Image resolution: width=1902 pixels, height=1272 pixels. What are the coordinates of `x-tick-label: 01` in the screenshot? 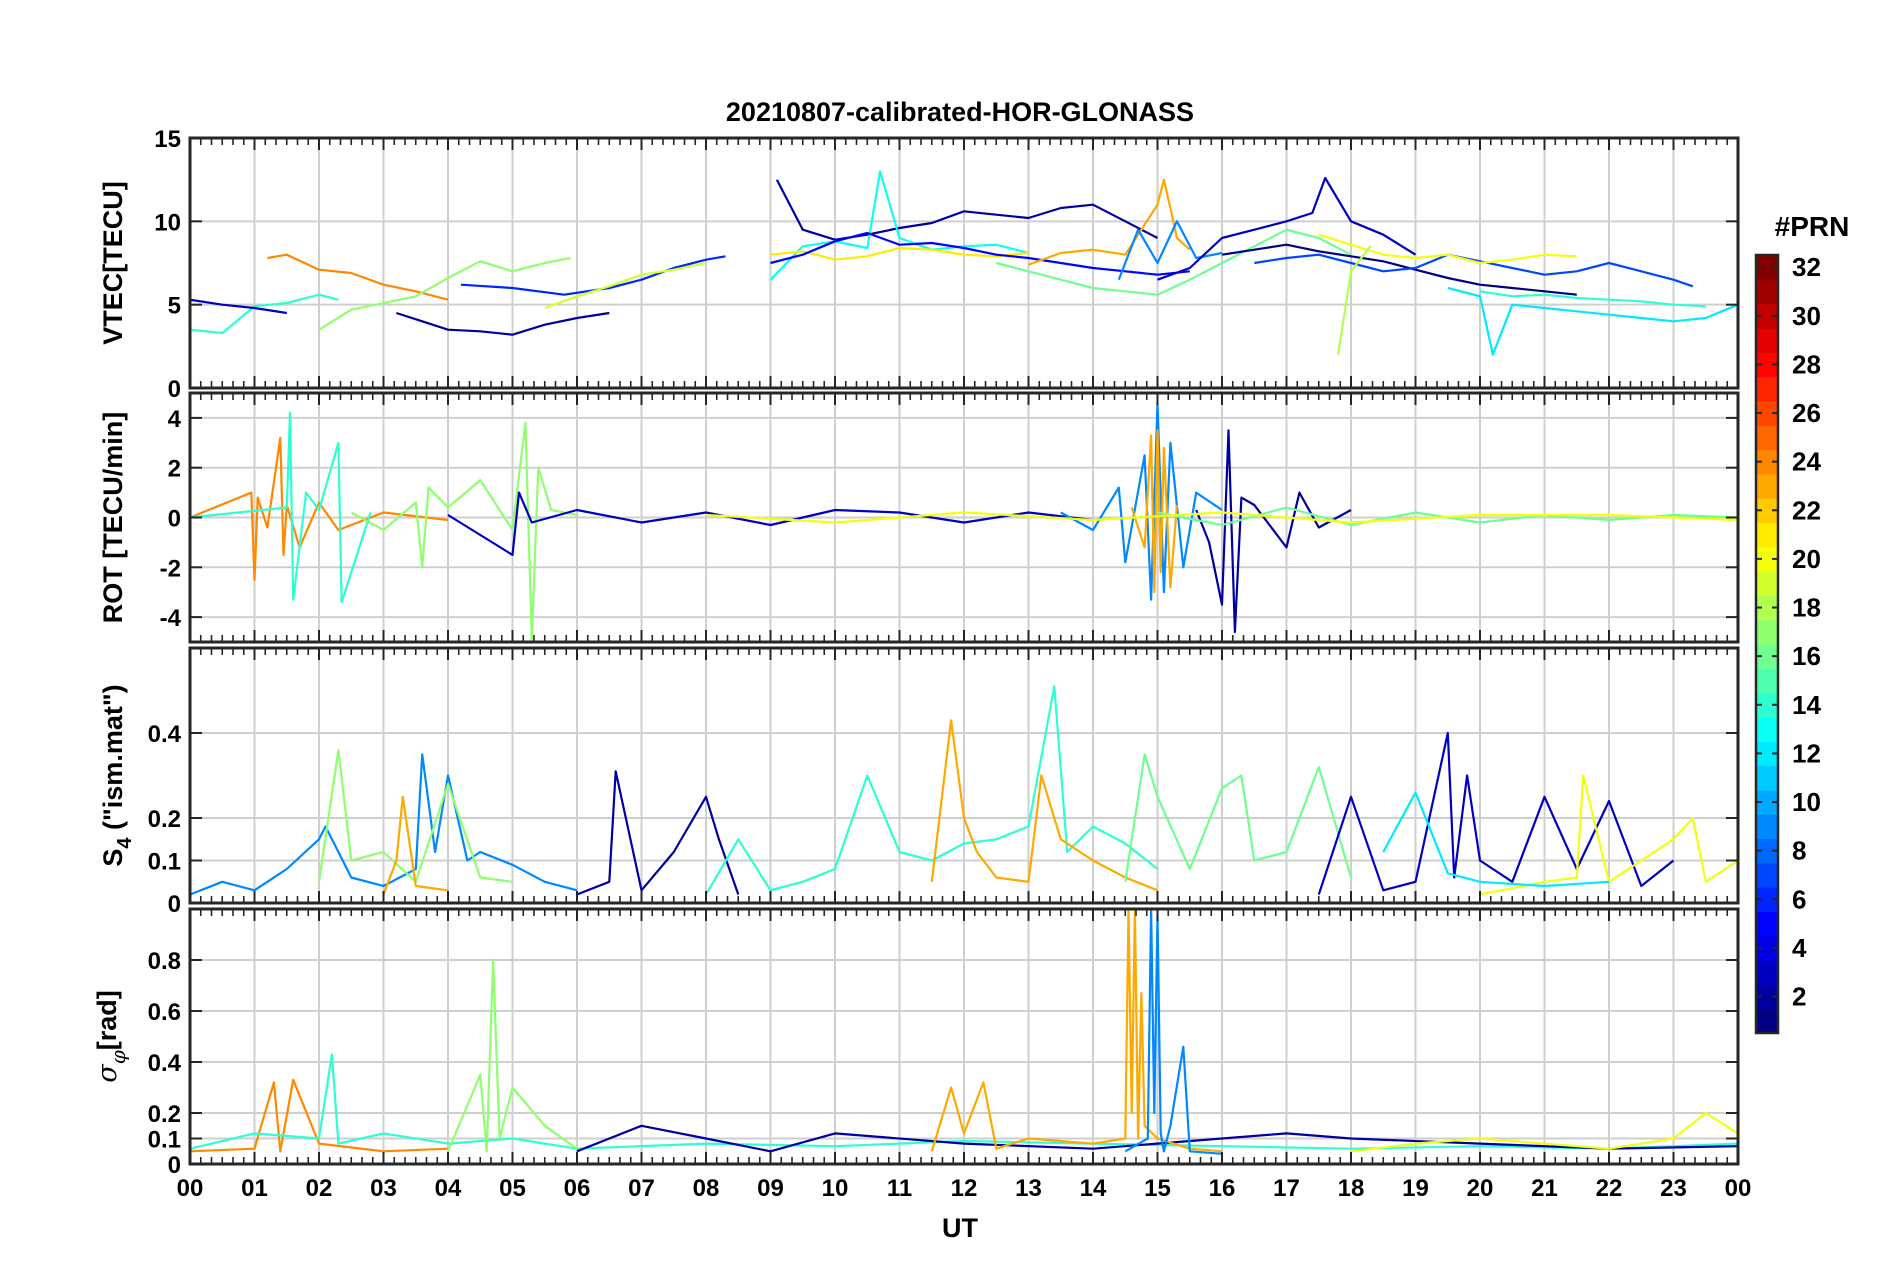 It's located at (254, 1188).